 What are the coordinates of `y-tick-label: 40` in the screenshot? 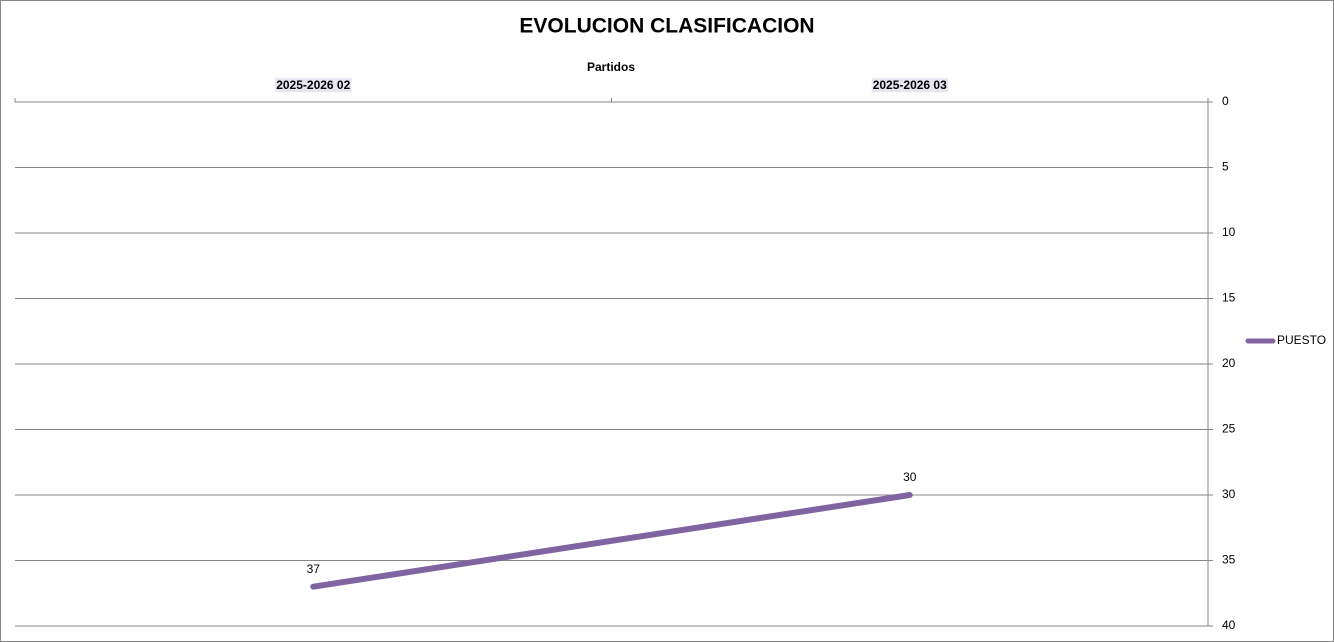 It's located at (1229, 625).